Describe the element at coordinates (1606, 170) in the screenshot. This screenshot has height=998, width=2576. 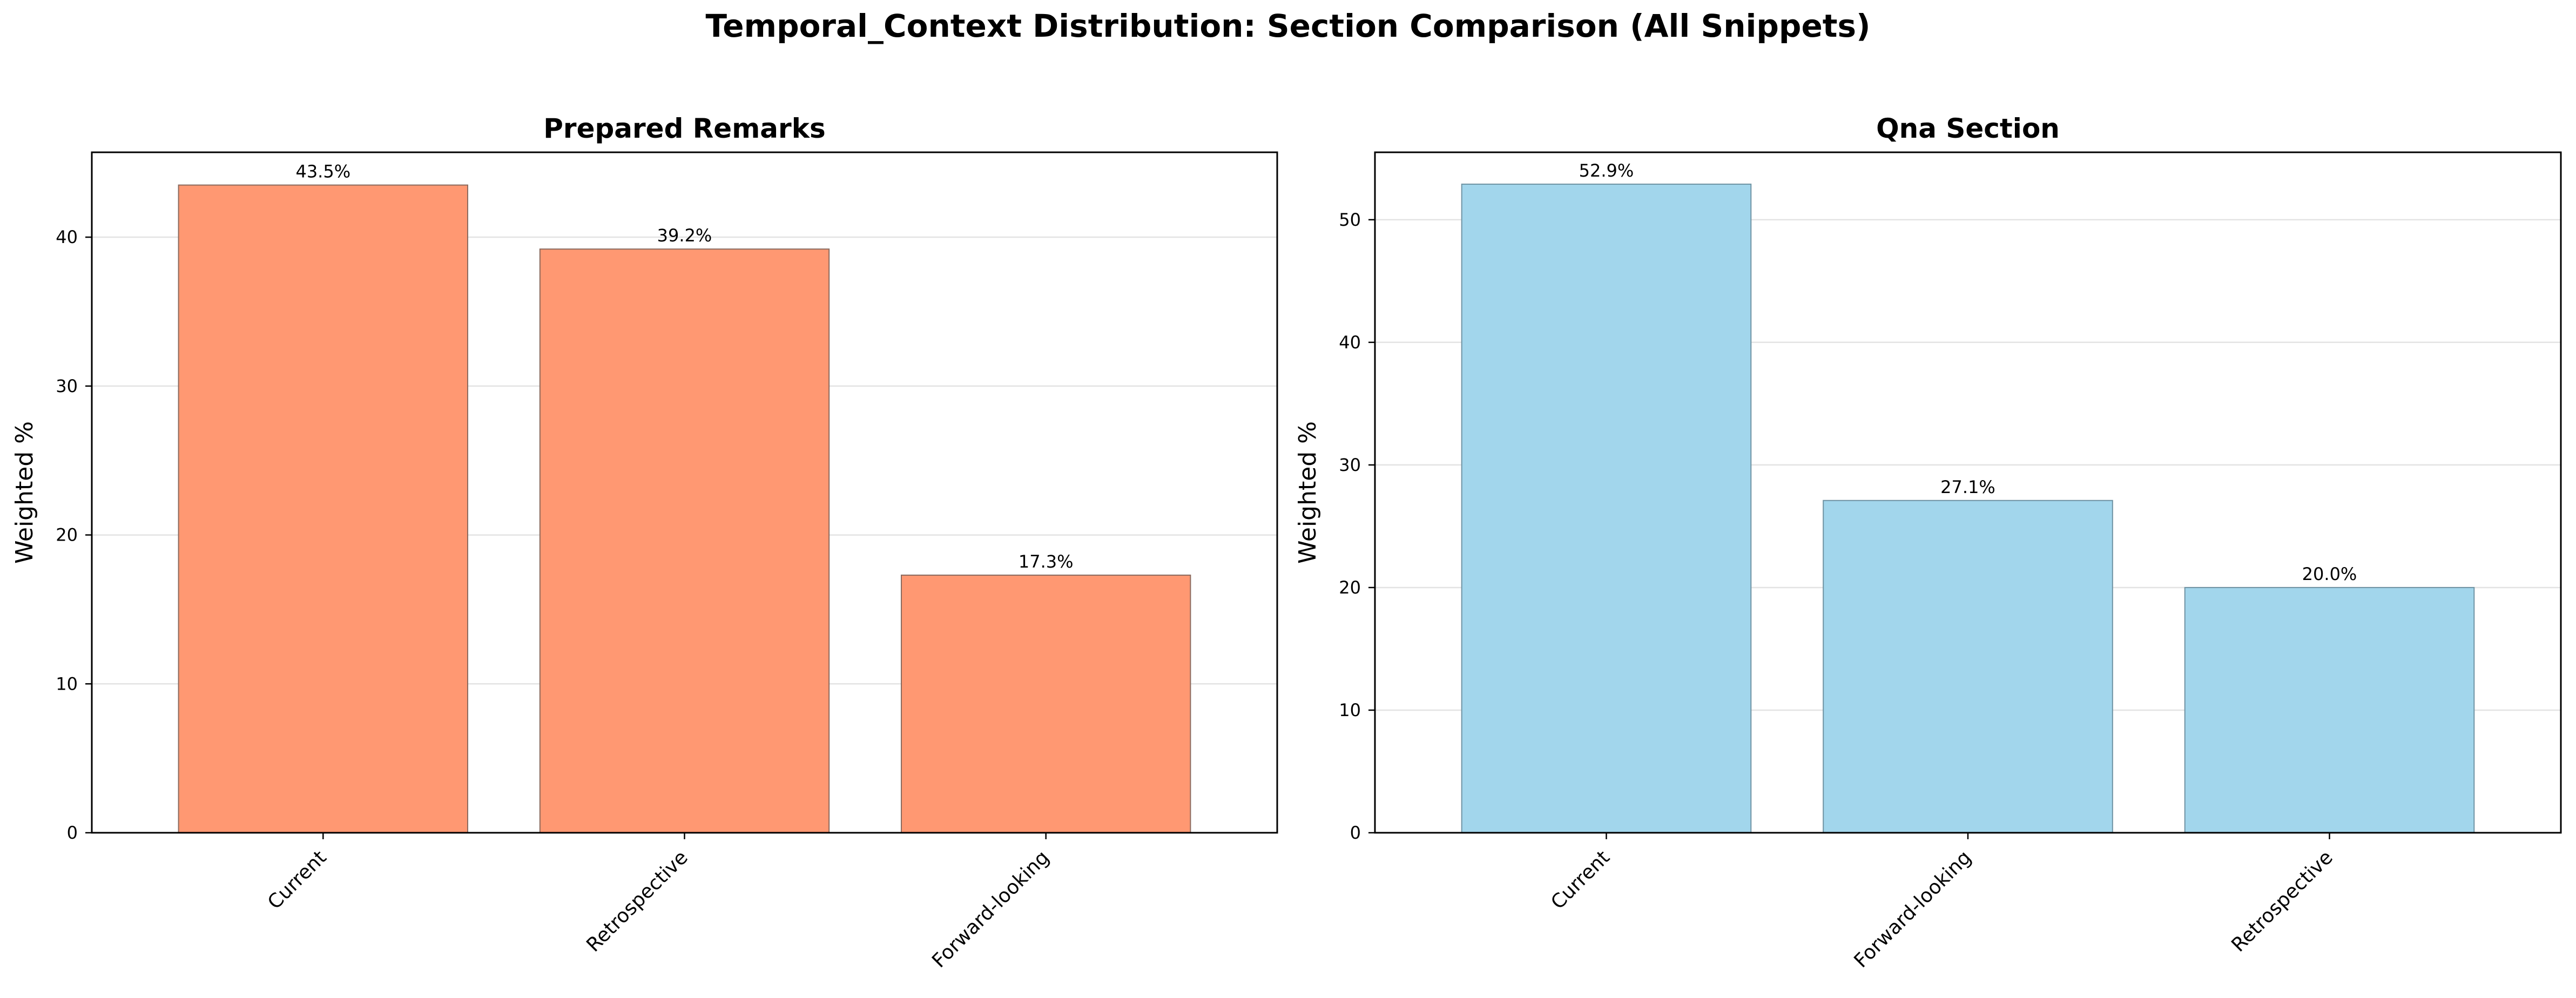
I see `bar-value-label: 52.9%` at that location.